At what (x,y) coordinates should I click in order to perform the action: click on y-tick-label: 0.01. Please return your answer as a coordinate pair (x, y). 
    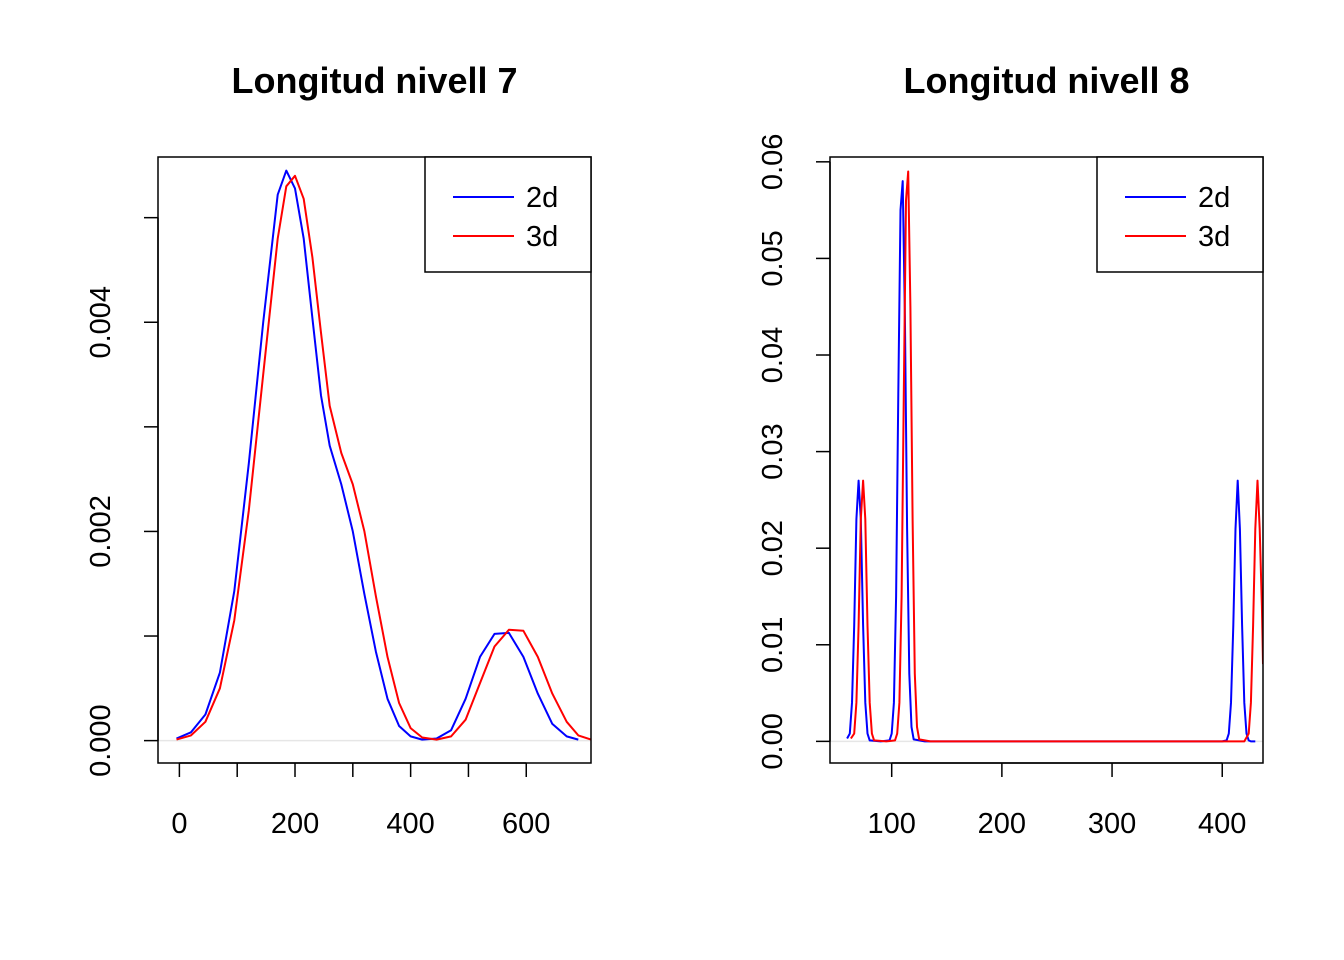
    Looking at the image, I should click on (773, 645).